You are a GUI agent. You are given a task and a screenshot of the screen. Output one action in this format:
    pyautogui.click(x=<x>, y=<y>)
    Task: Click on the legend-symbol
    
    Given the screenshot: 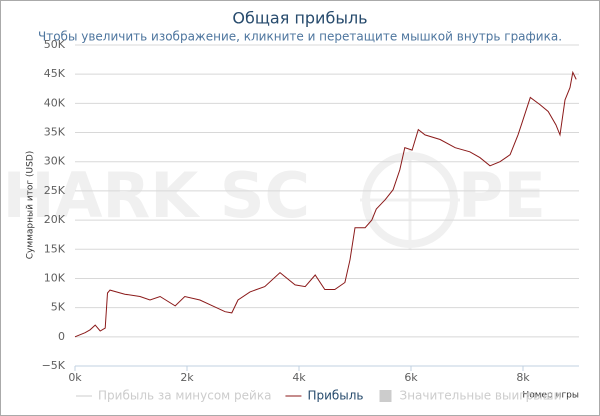 What is the action you would take?
    pyautogui.click(x=385, y=396)
    